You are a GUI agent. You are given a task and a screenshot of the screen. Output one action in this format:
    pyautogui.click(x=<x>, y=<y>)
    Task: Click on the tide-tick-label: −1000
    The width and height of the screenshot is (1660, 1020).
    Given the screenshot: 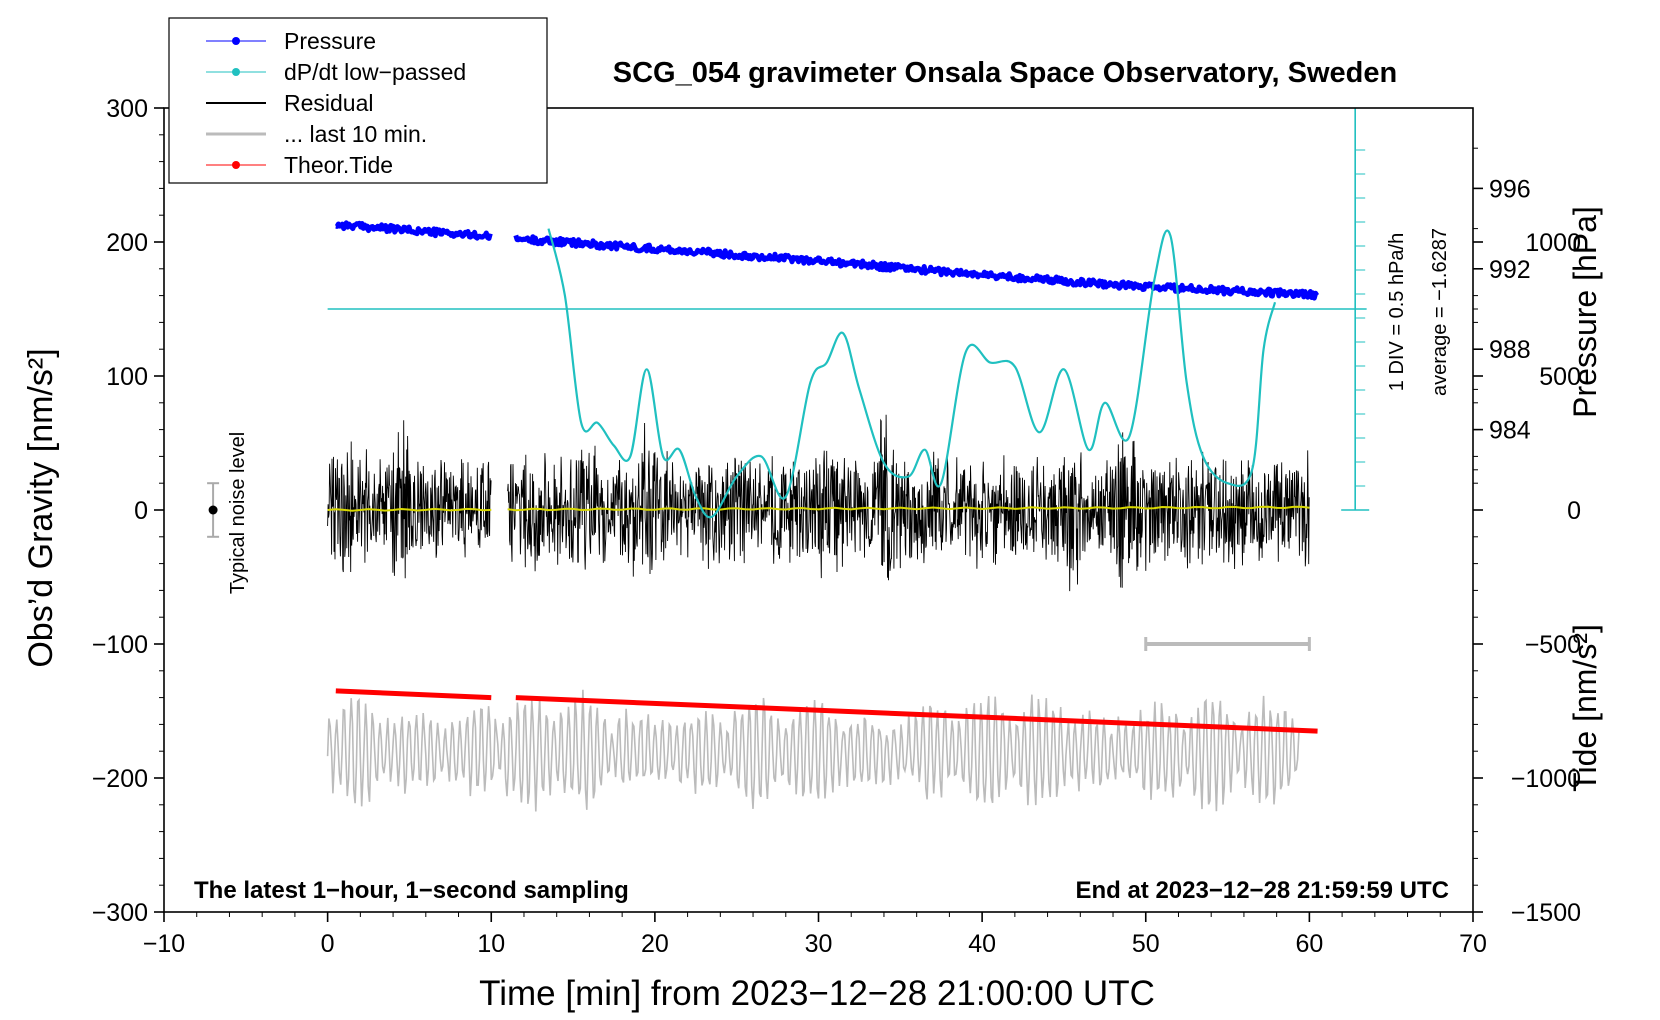 What is the action you would take?
    pyautogui.click(x=1546, y=779)
    